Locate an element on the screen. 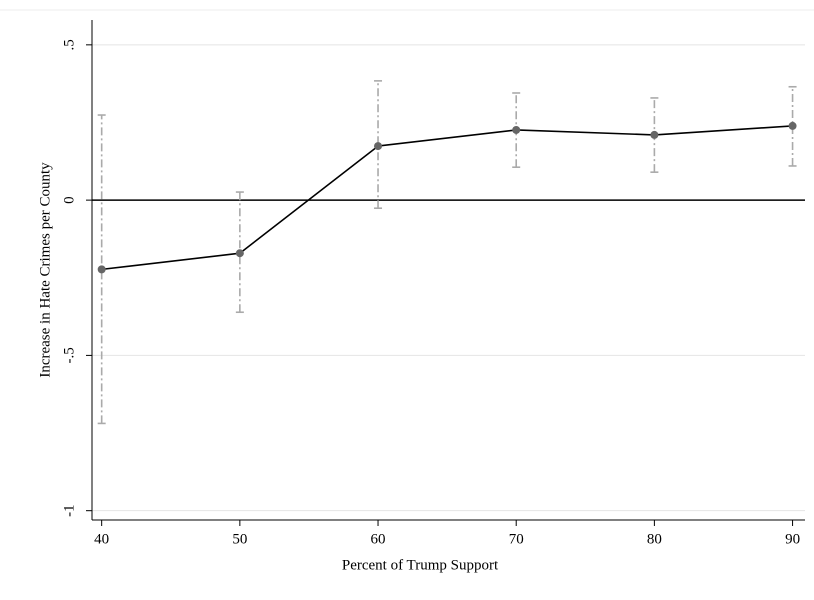 The width and height of the screenshot is (814, 600). x-tick-label: 50 is located at coordinates (239, 539).